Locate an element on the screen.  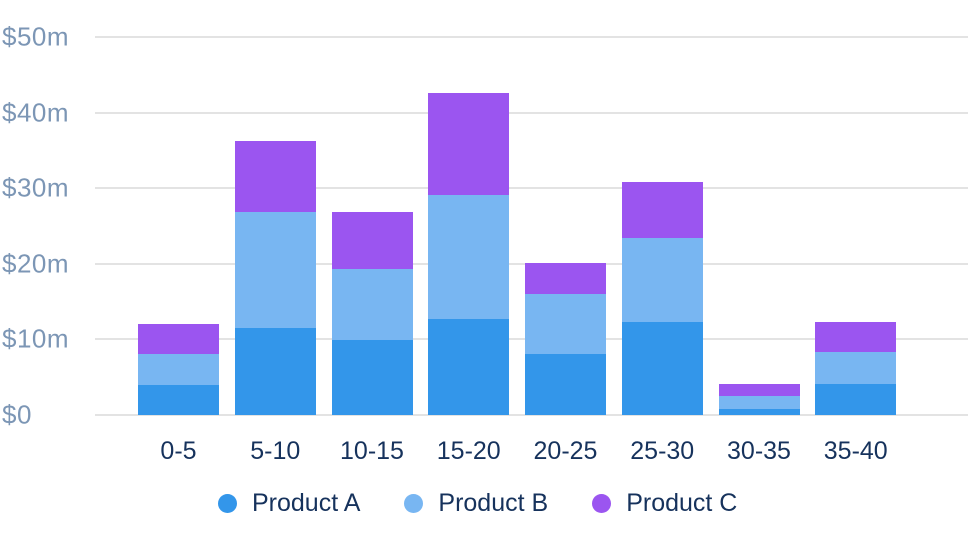
bar-segment-30-35-product-a is located at coordinates (759, 411).